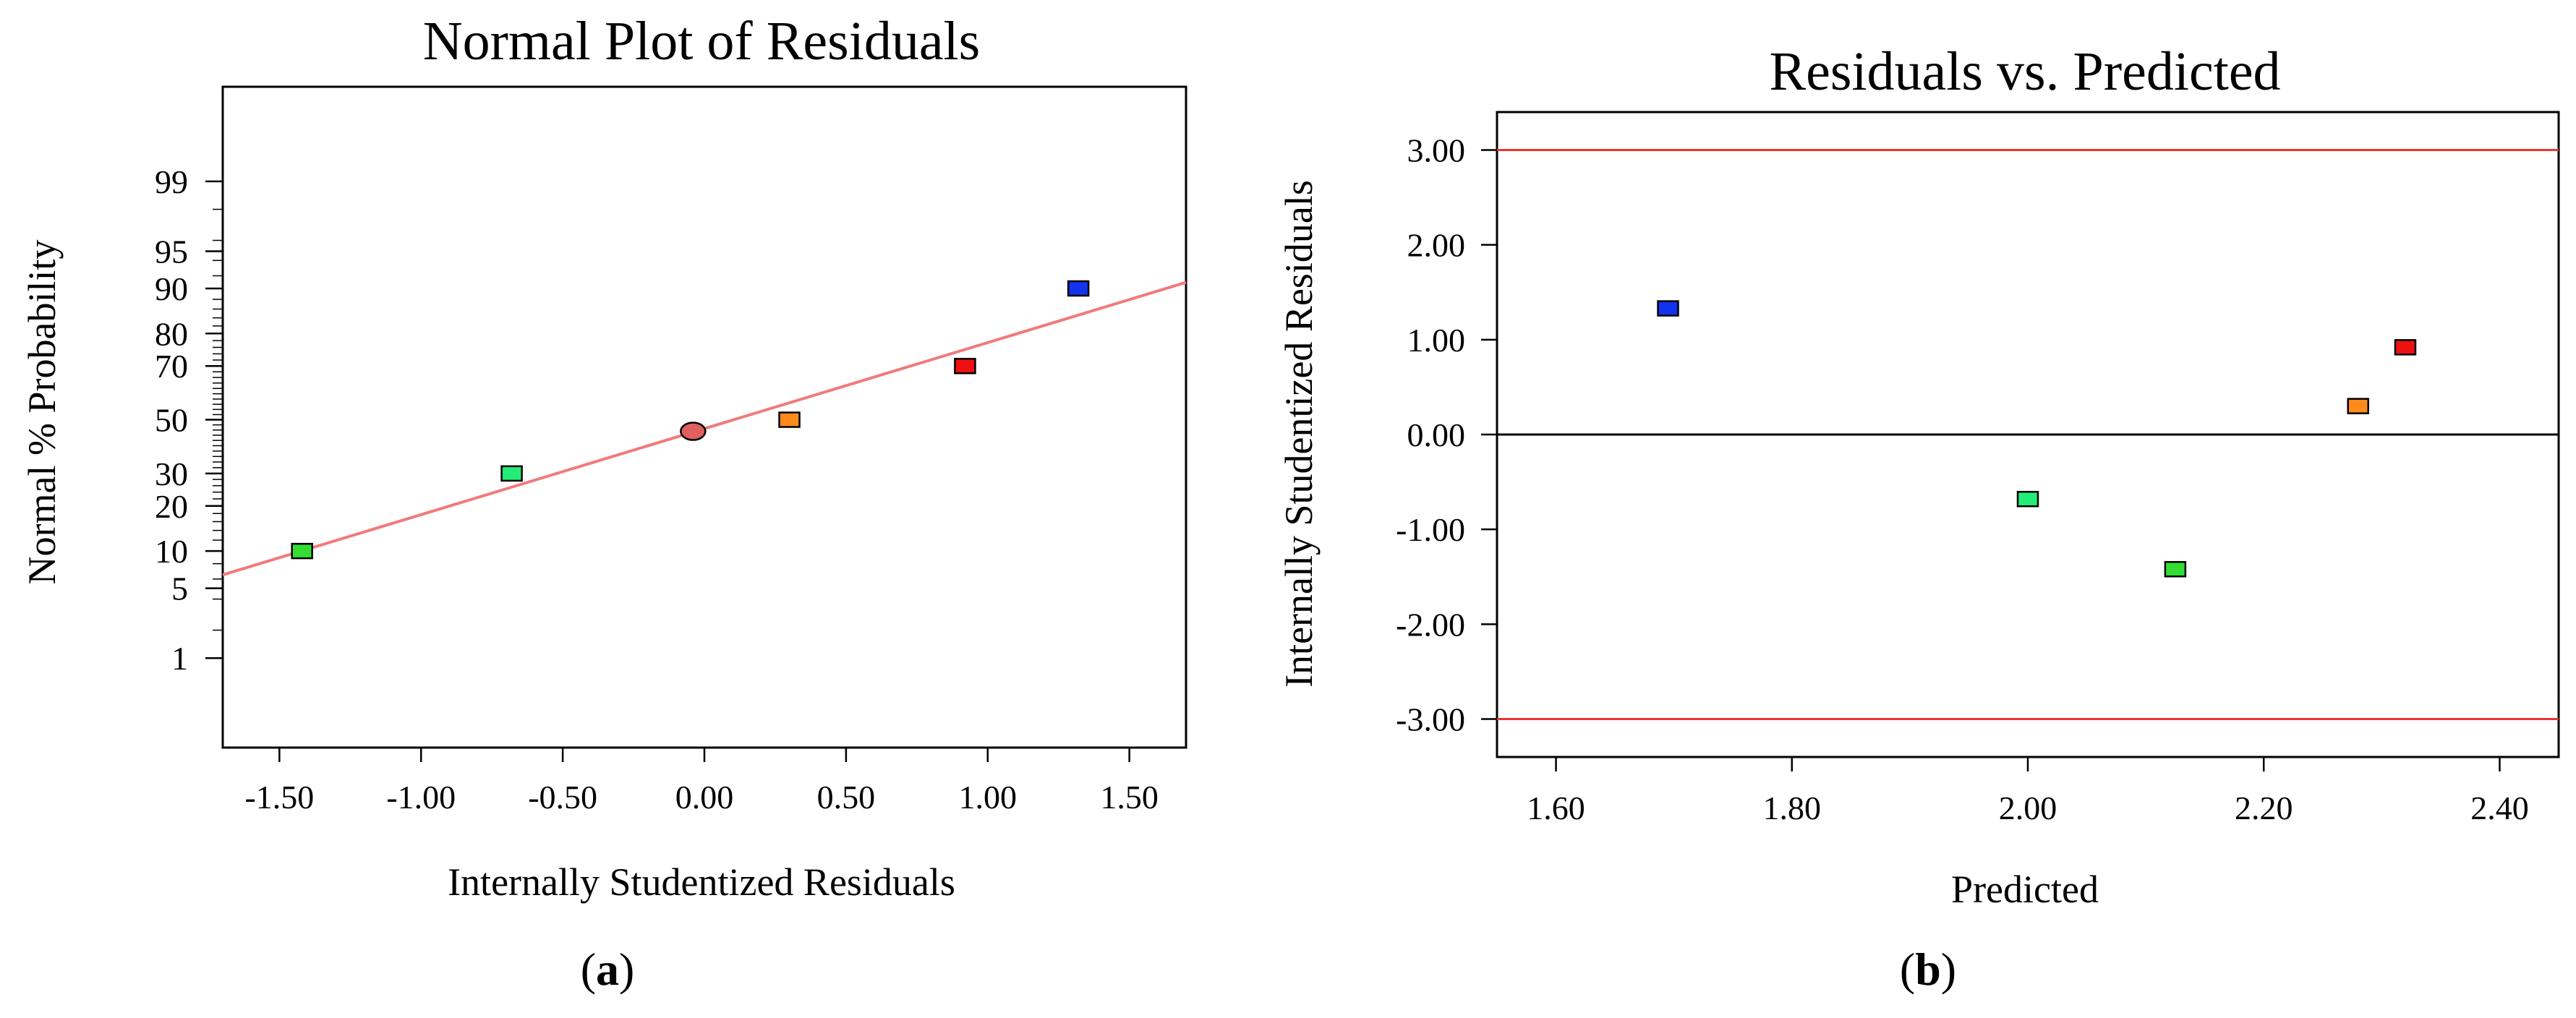 This screenshot has height=1018, width=2576. Describe the element at coordinates (1792, 808) in the screenshot. I see `chart-b-x-tick-label: 1.80` at that location.